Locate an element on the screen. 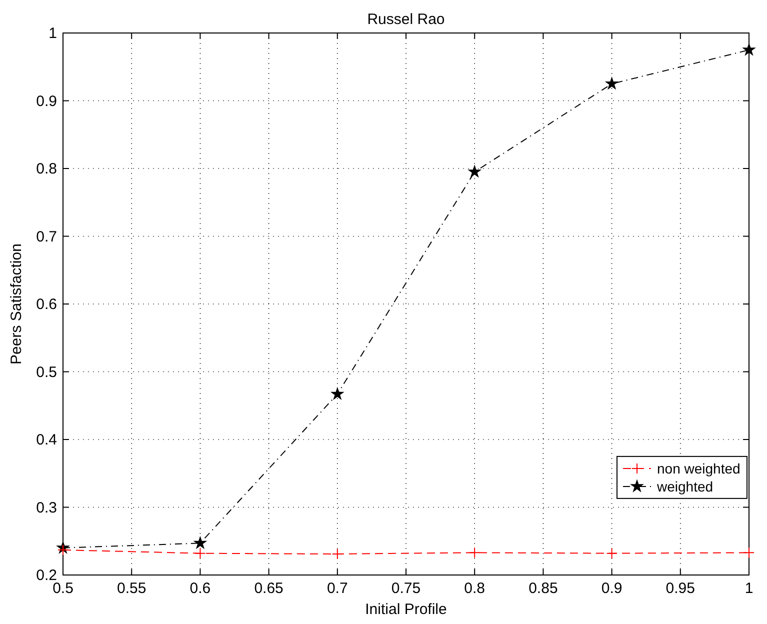 The image size is (767, 624). legend-label: non weighted is located at coordinates (698, 468).